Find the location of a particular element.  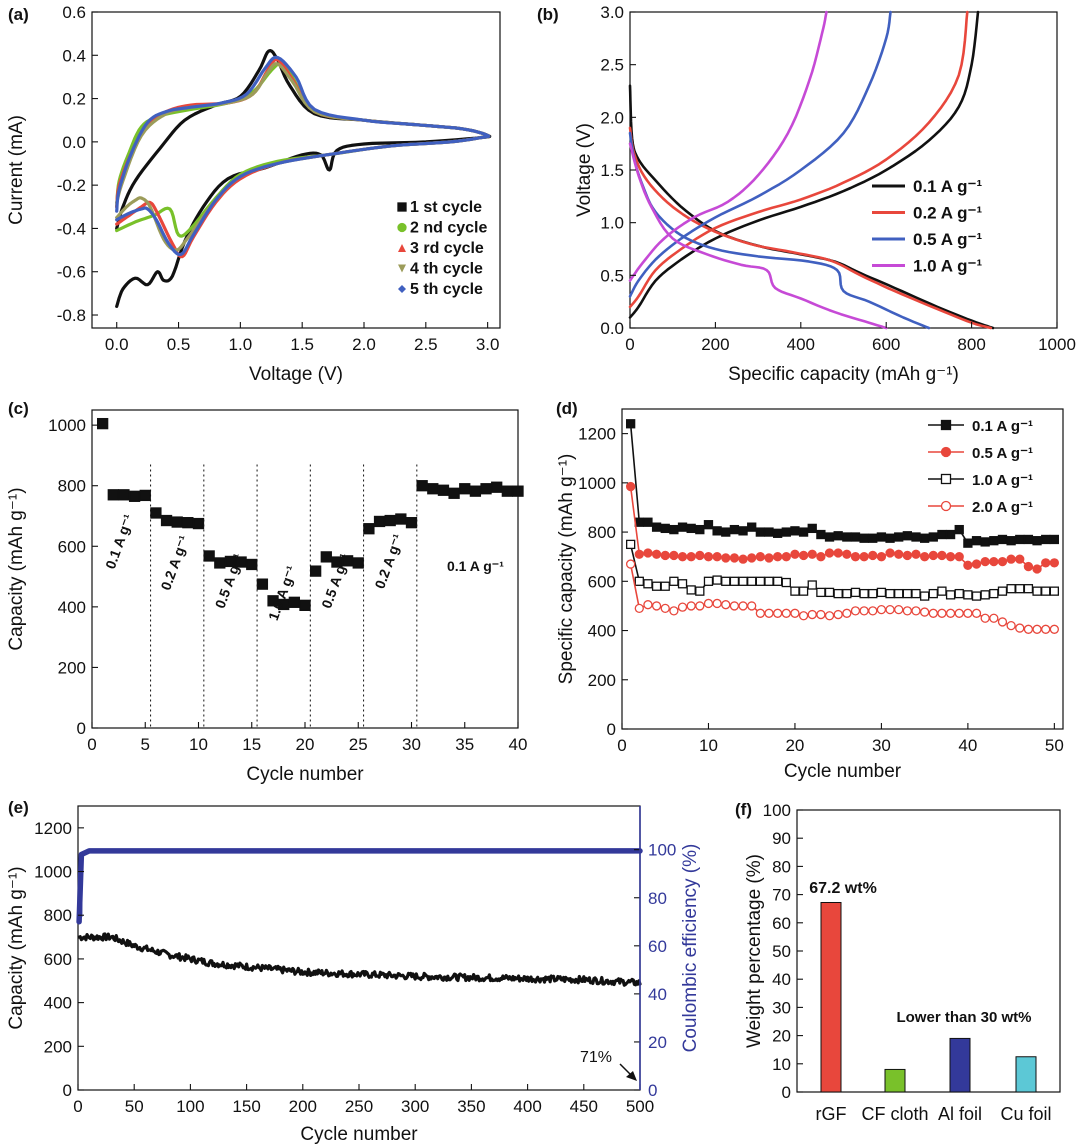

legend-entry: 1.0 A g⁻¹ is located at coordinates (947, 266).